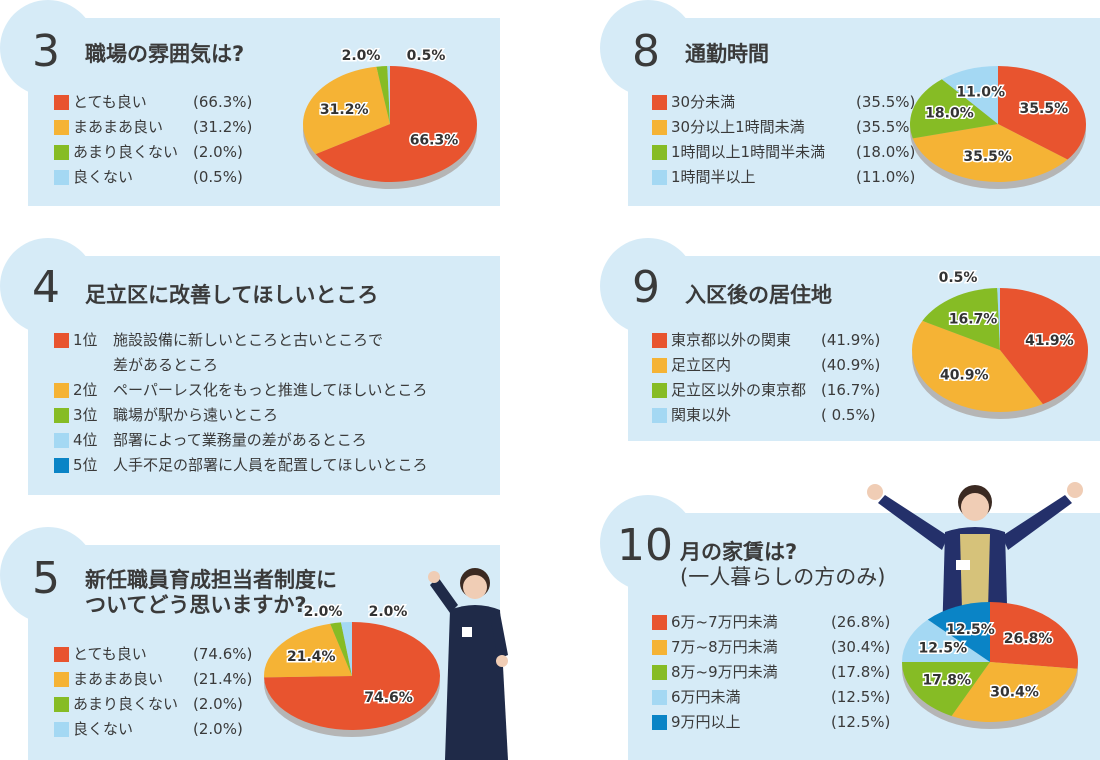  I want to click on panel-q4, so click(264, 375).